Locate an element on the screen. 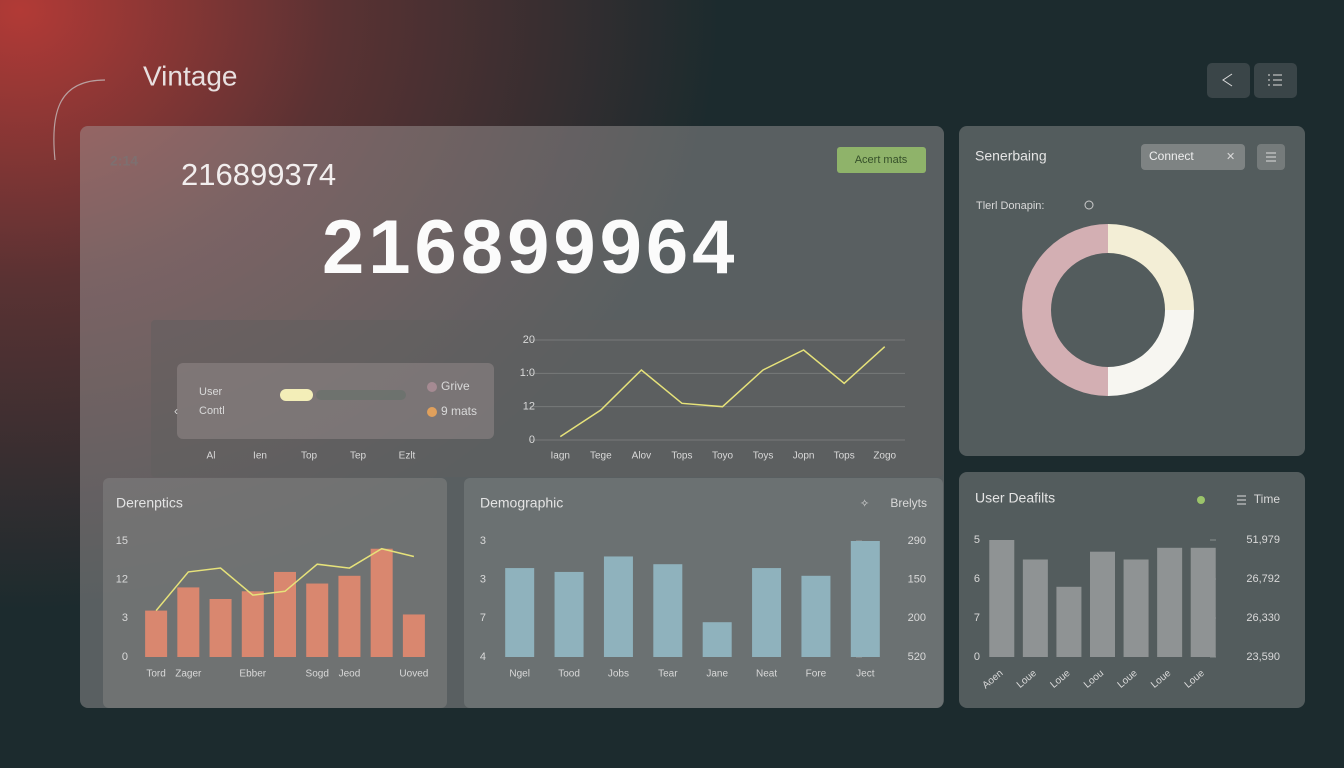  decor-arrow is located at coordinates (79, 120).